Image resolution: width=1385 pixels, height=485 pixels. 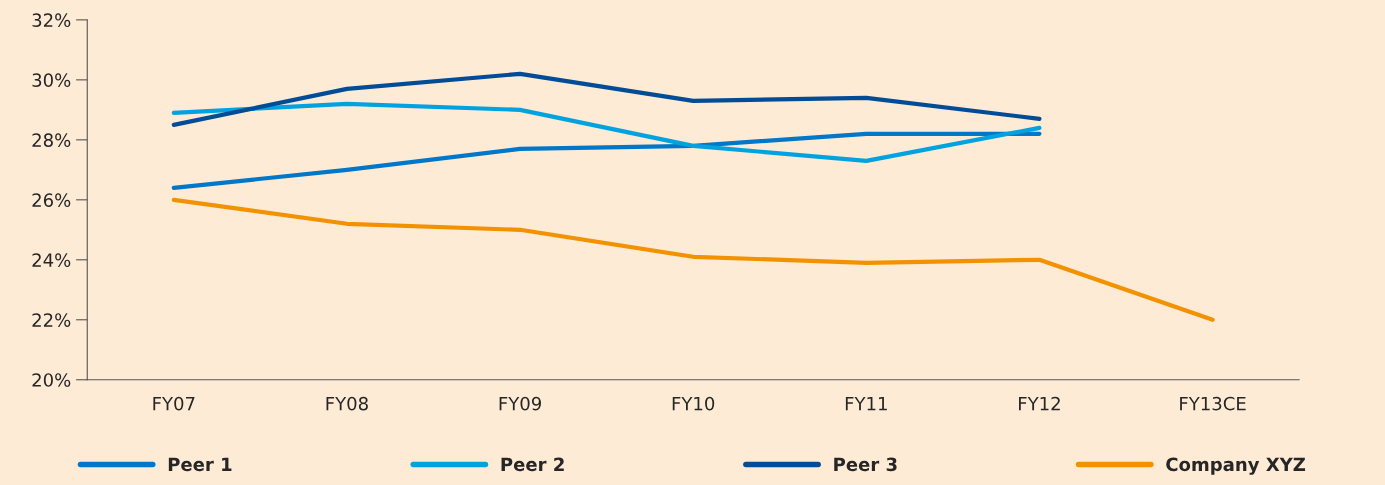 I want to click on y-tick-label: 30%, so click(x=51, y=80).